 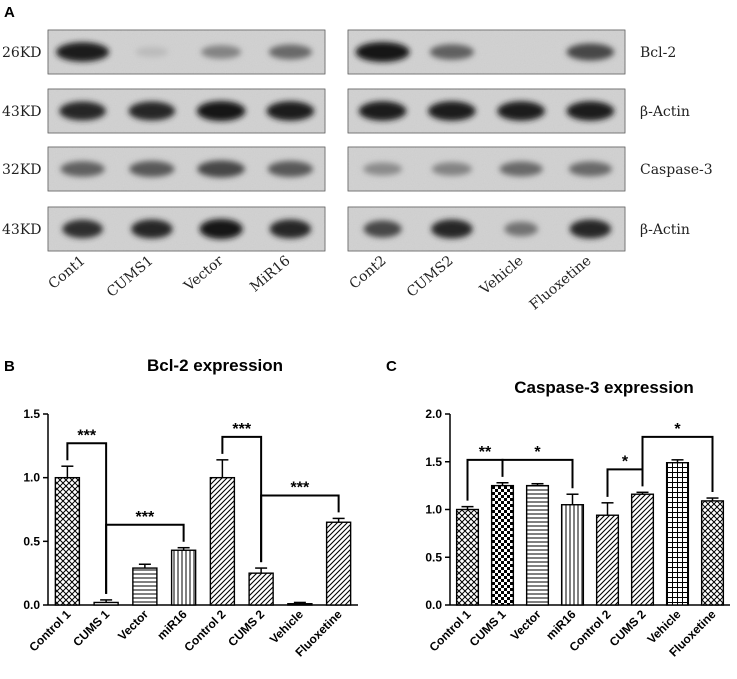 I want to click on lane-label: CUMS1, so click(x=130, y=277).